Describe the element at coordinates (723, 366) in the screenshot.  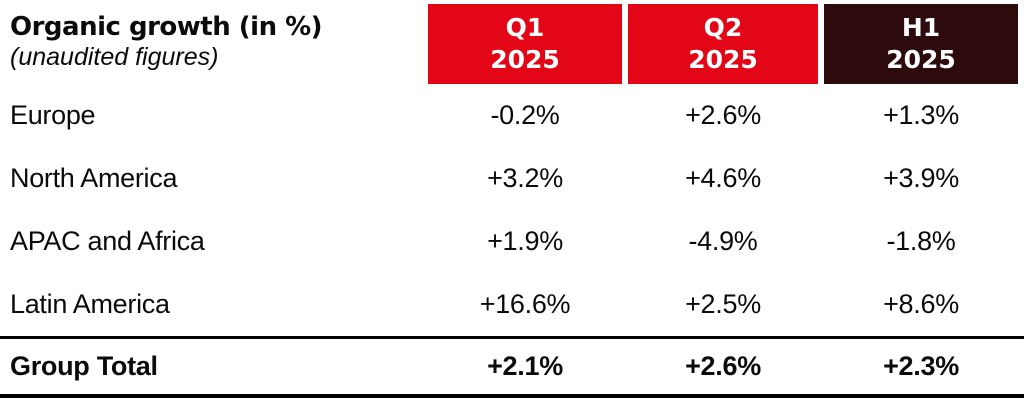
I see `value-group-total-q2: +2.6%` at that location.